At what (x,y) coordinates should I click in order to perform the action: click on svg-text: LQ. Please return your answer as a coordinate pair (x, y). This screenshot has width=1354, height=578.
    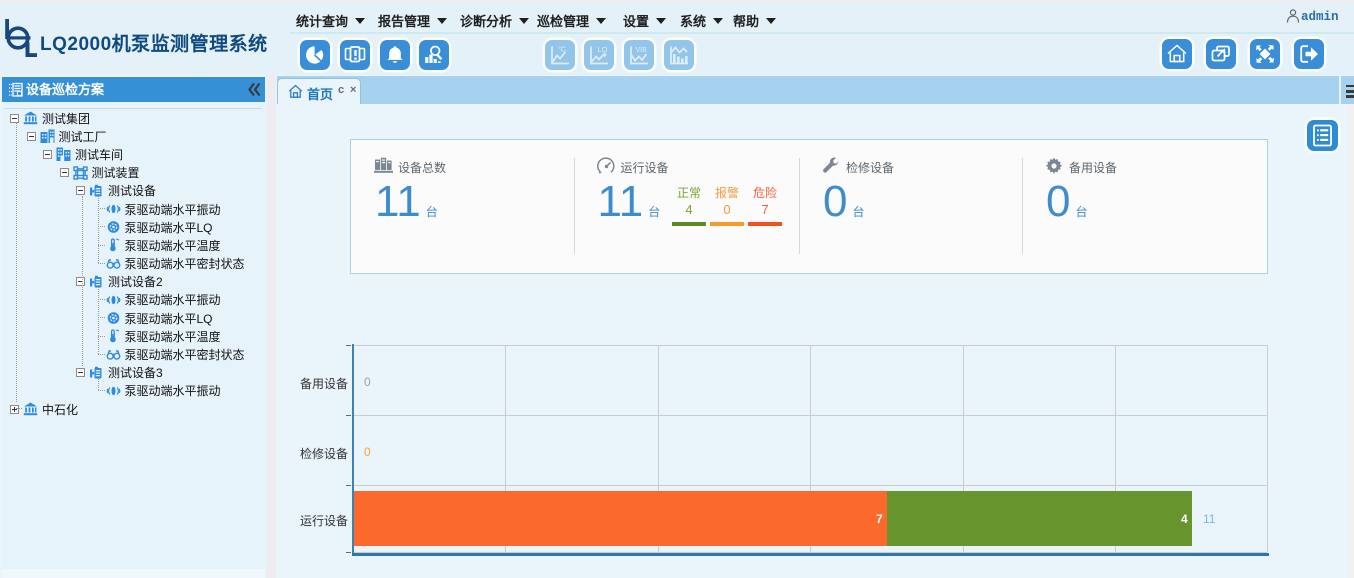
    Looking at the image, I should click on (603, 49).